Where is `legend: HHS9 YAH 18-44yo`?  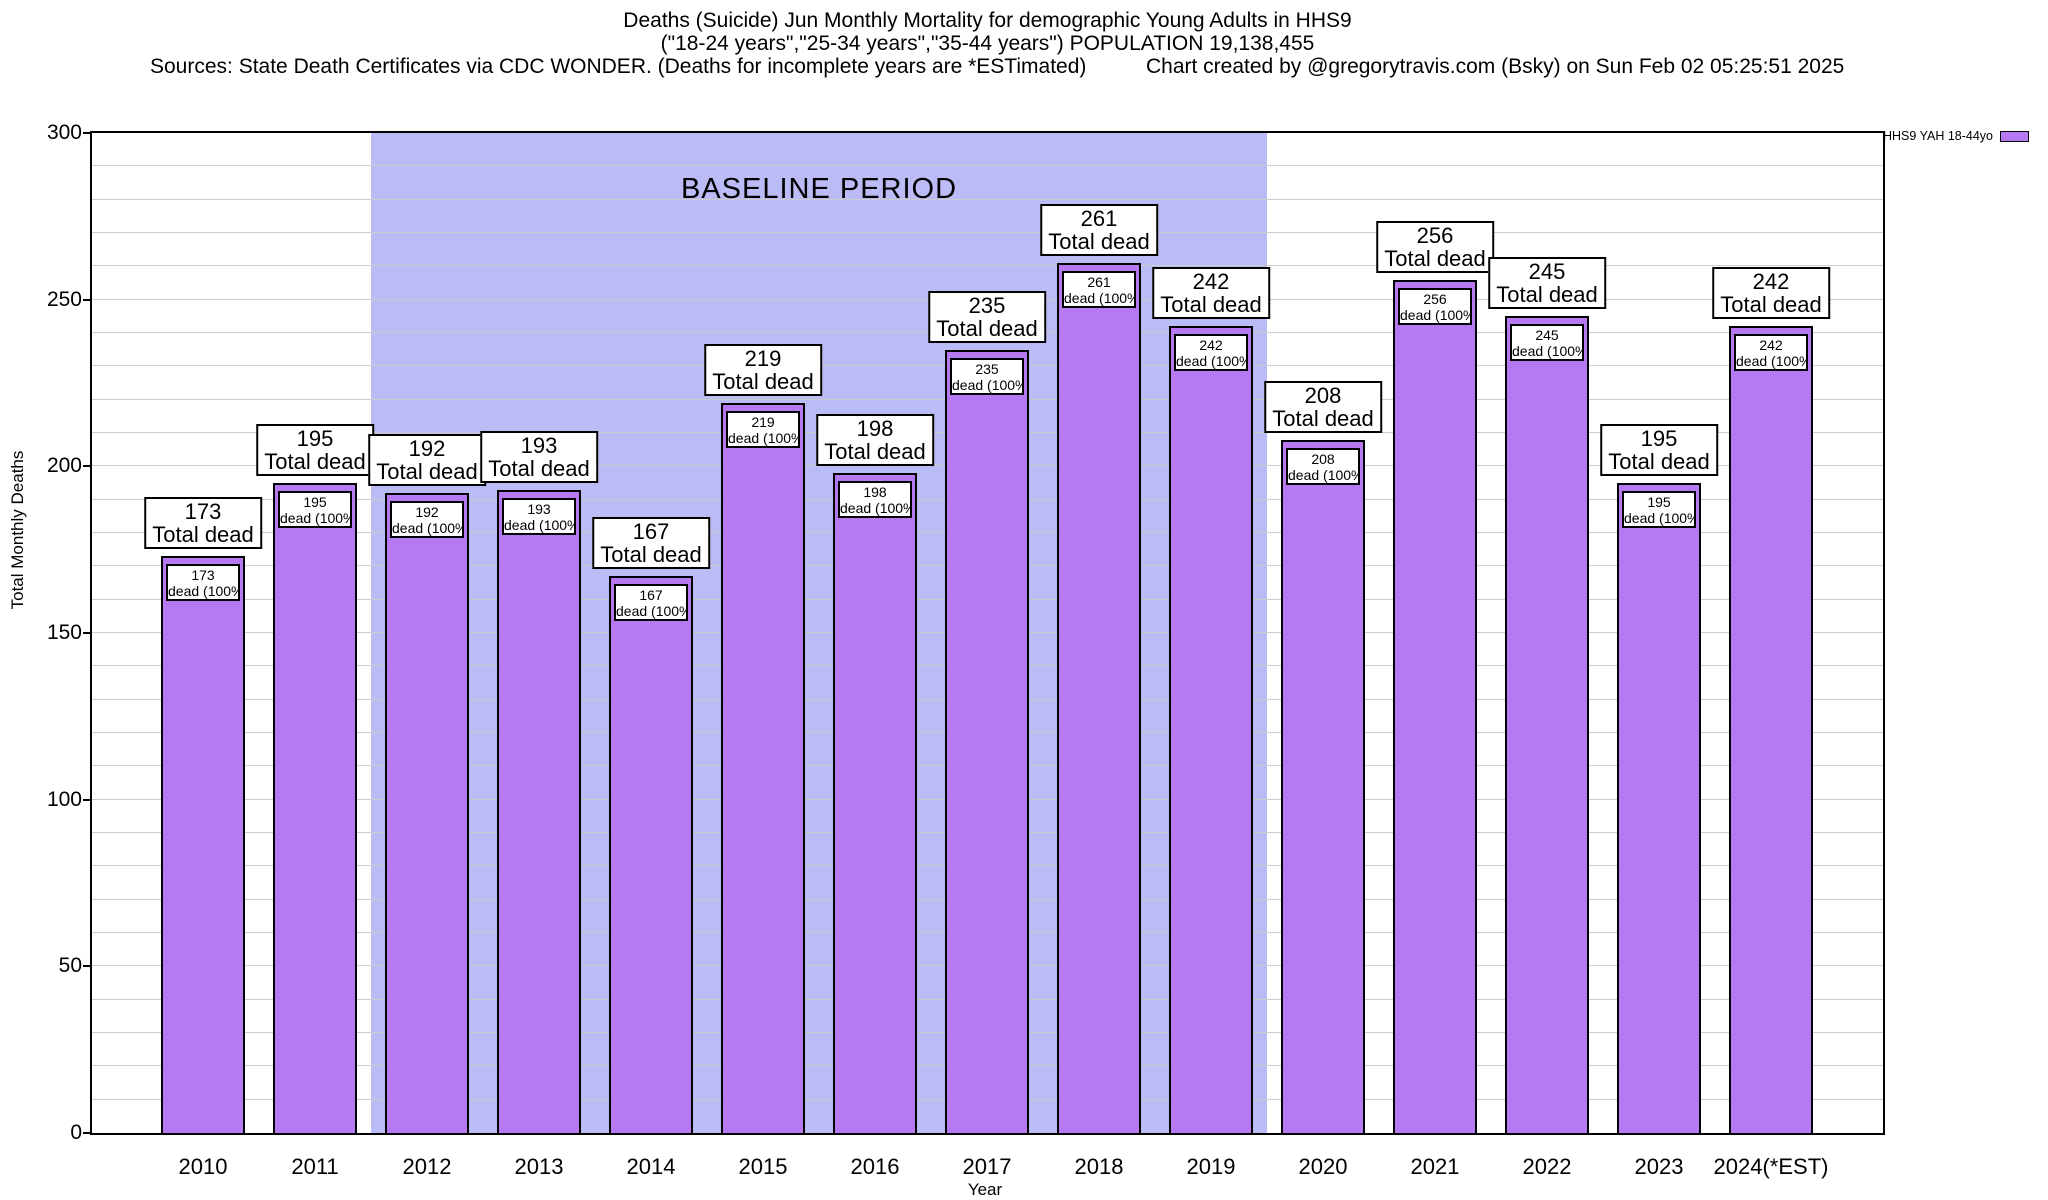
legend: HHS9 YAH 18-44yo is located at coordinates (1956, 136).